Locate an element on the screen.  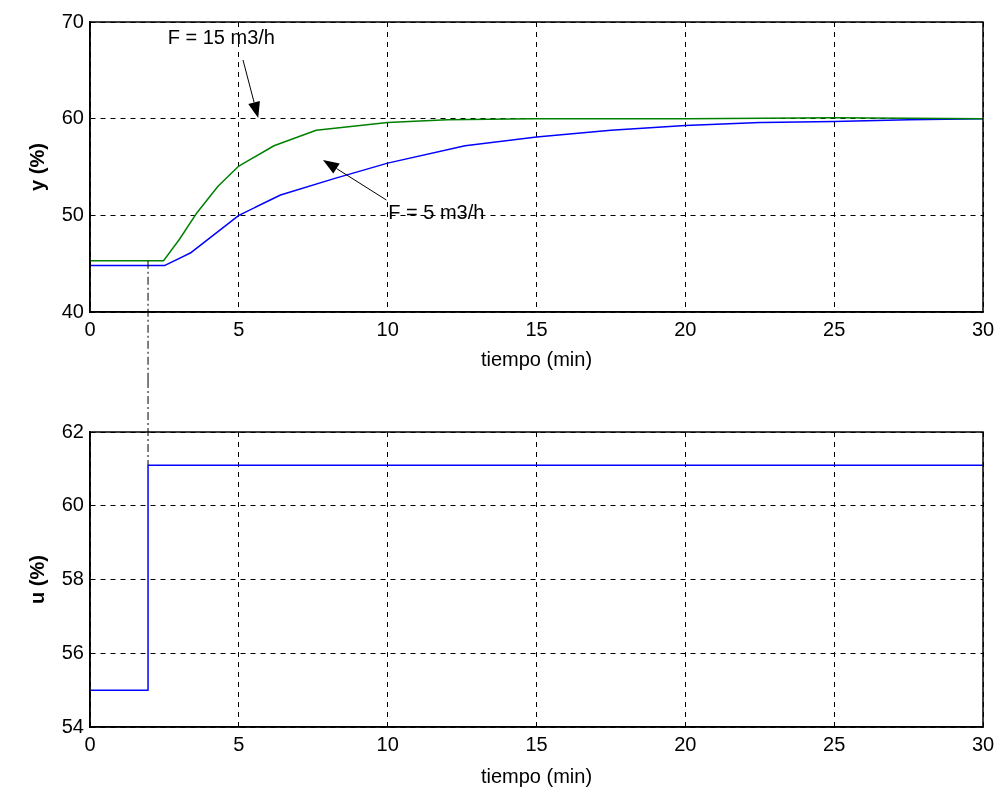
y-tick-label: 70 is located at coordinates (72, 20).